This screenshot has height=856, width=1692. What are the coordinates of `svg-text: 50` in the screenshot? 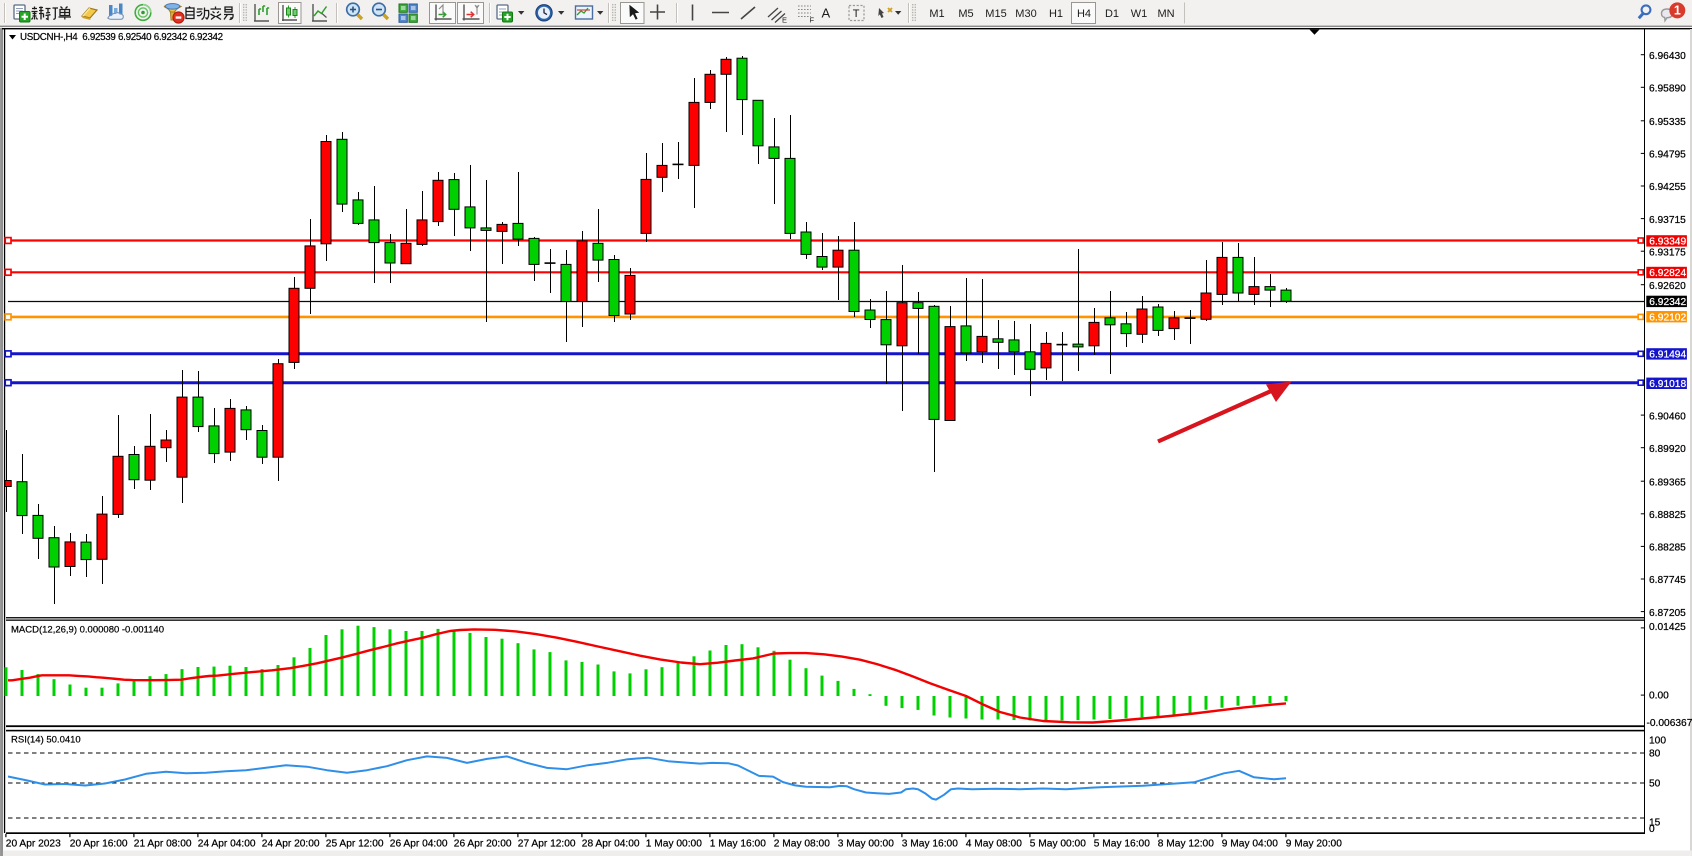 It's located at (1655, 783).